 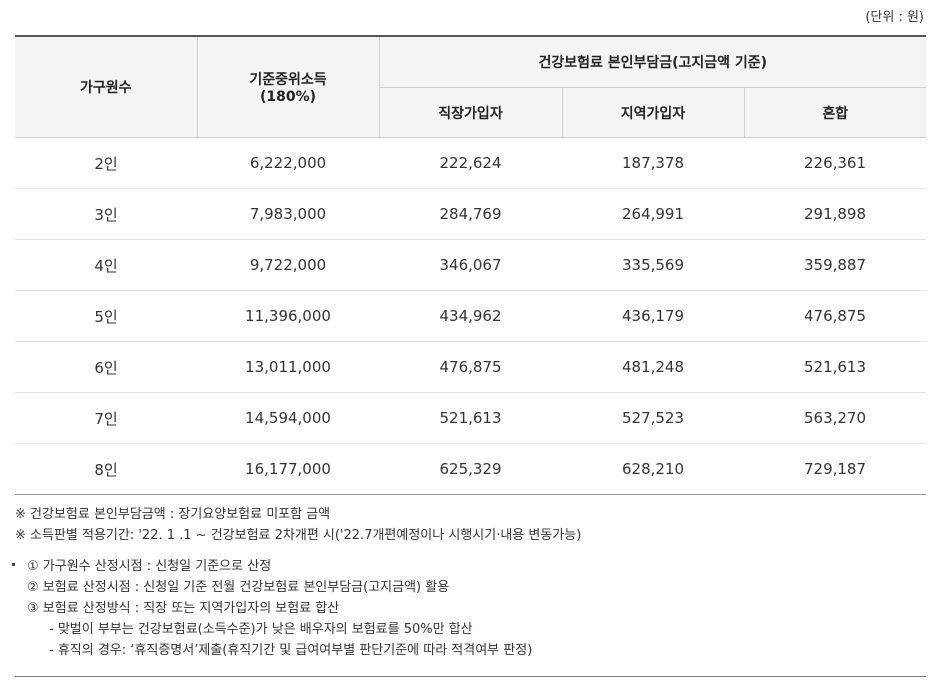 What do you see at coordinates (835, 163) in the screenshot?
I see `cell-mixed: 226,361` at bounding box center [835, 163].